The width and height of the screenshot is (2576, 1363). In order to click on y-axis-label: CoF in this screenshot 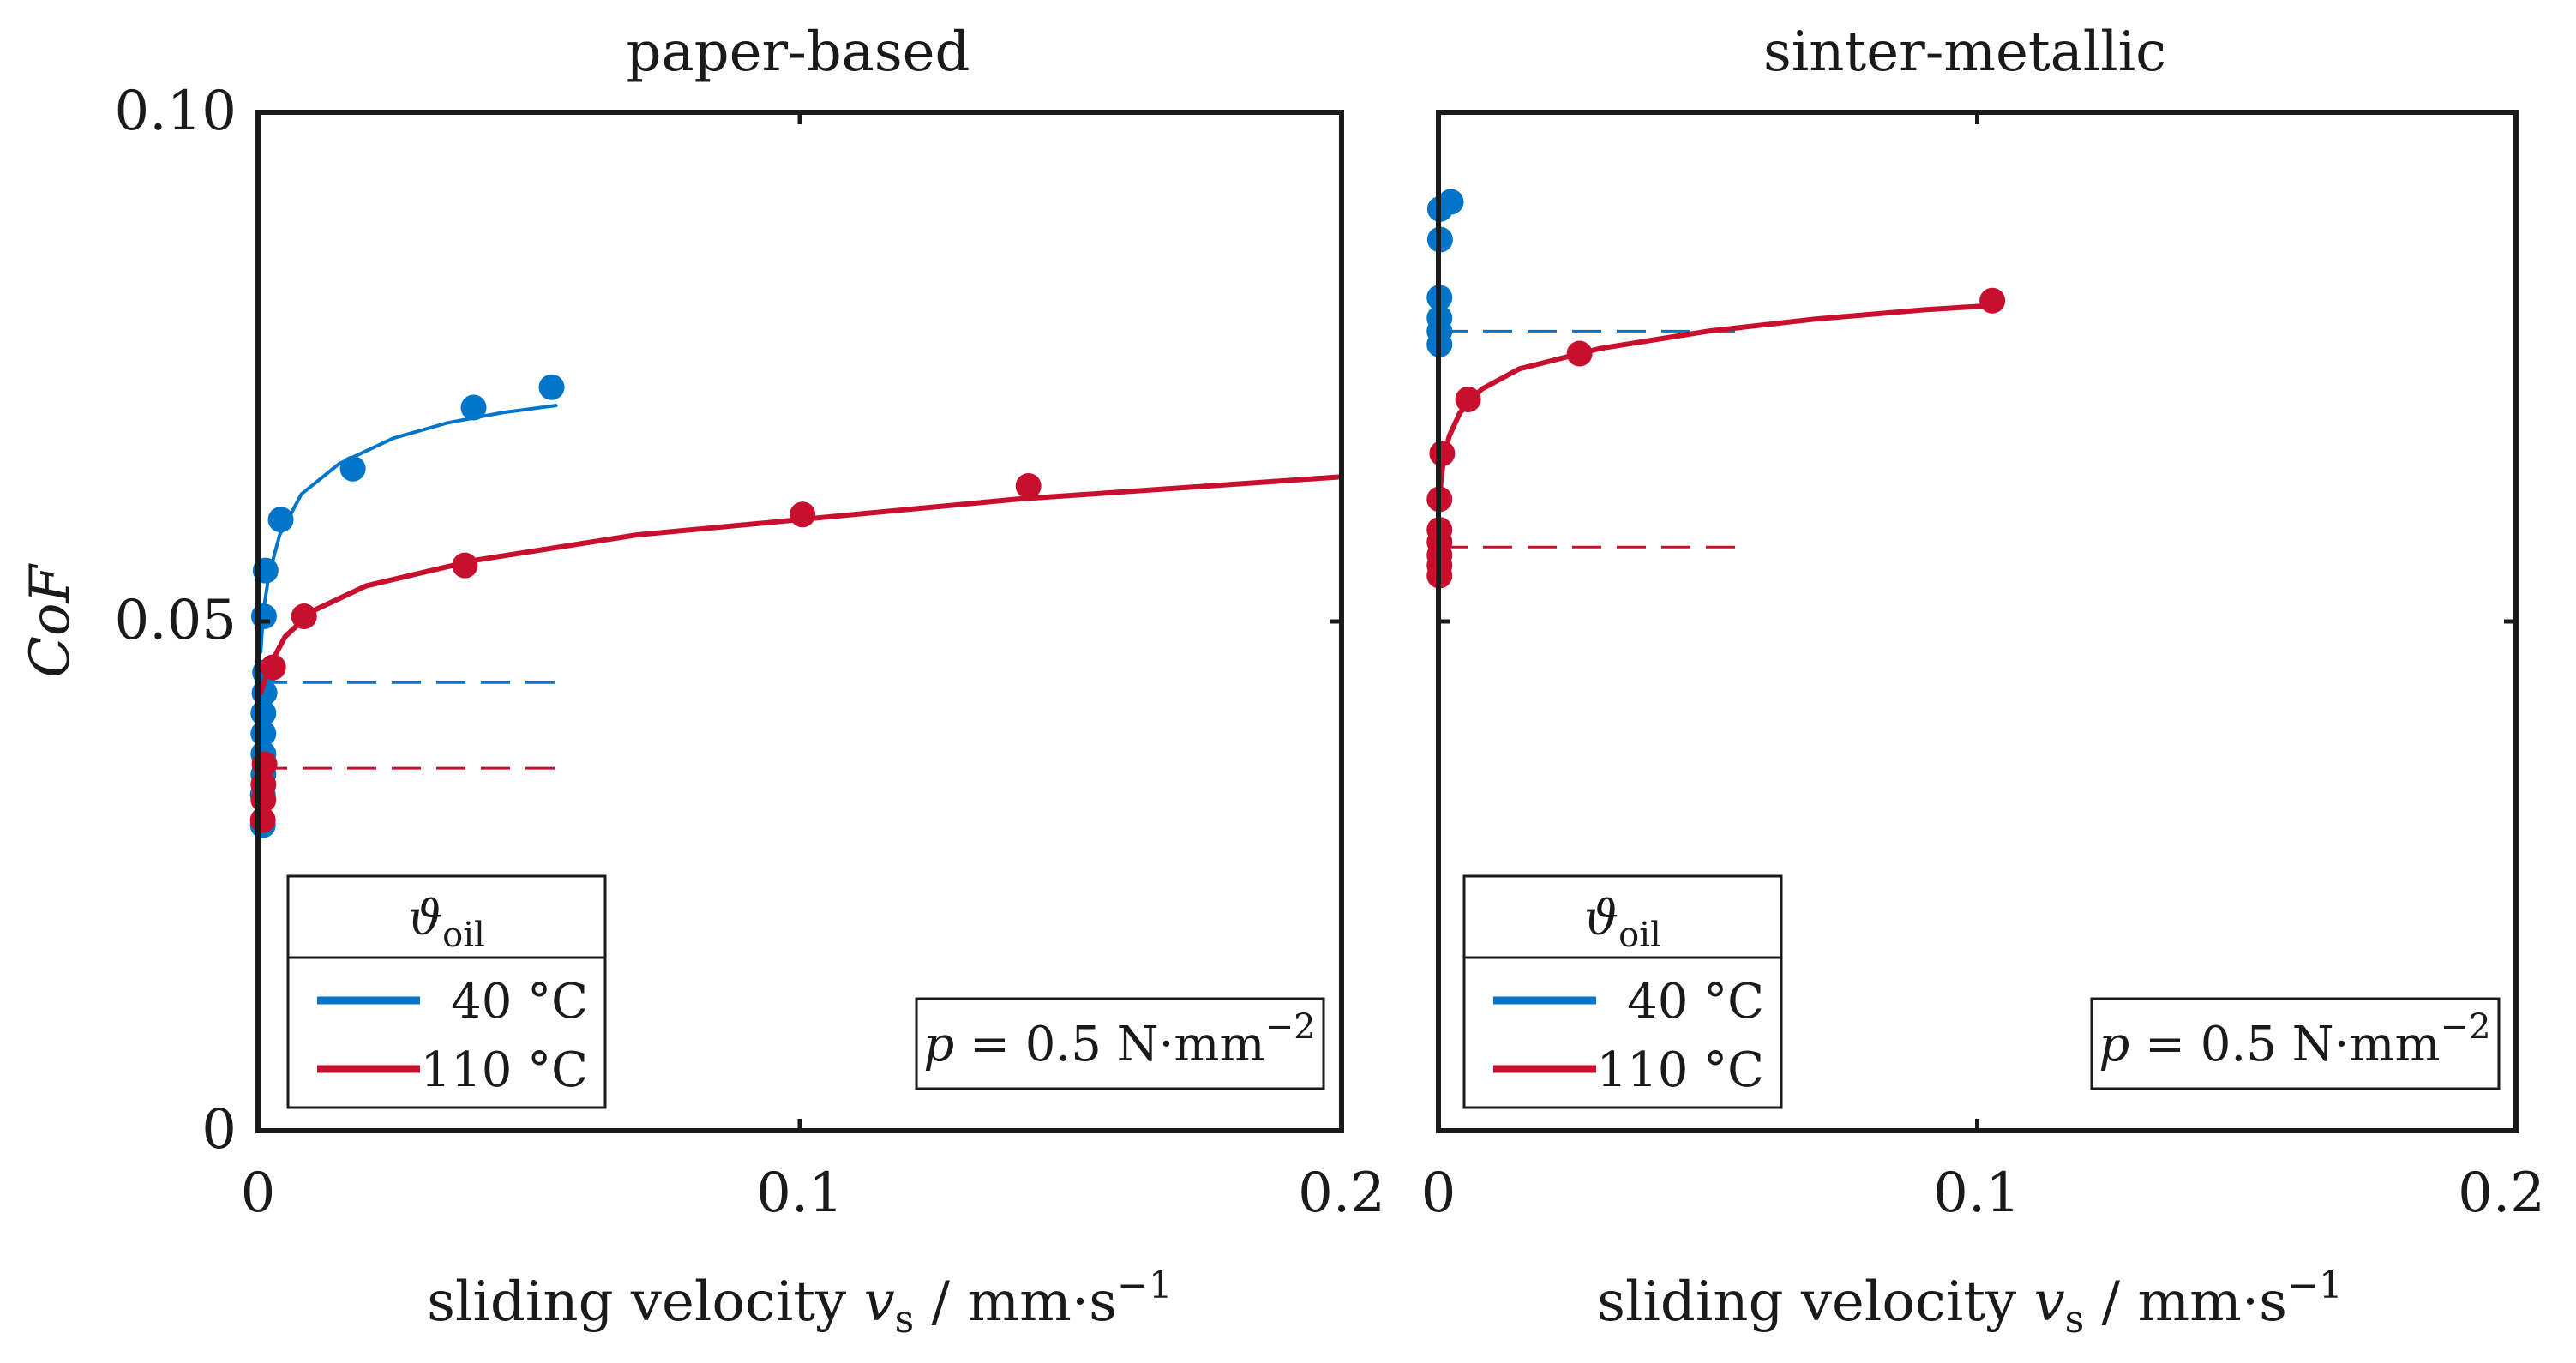, I will do `click(50, 620)`.